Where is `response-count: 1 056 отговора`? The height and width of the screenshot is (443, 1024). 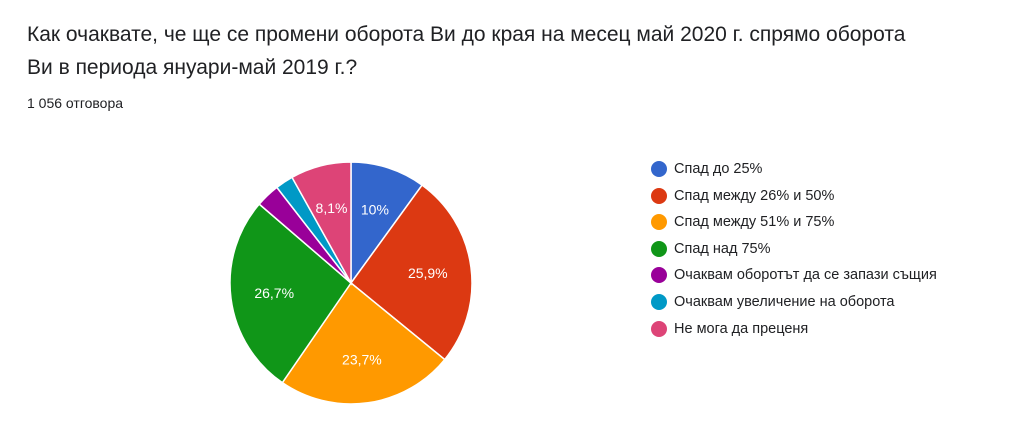
response-count: 1 056 отговора is located at coordinates (75, 103).